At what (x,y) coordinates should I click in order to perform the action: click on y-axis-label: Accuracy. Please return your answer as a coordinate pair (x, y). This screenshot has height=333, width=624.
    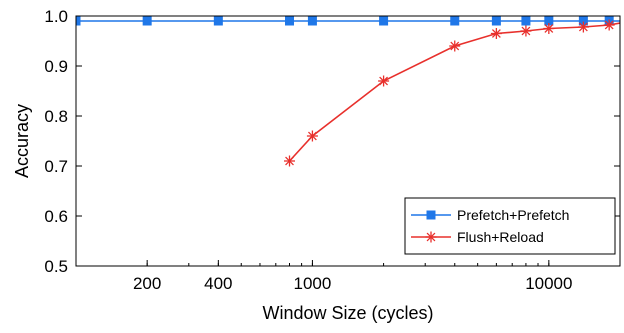
    Looking at the image, I should click on (22, 141).